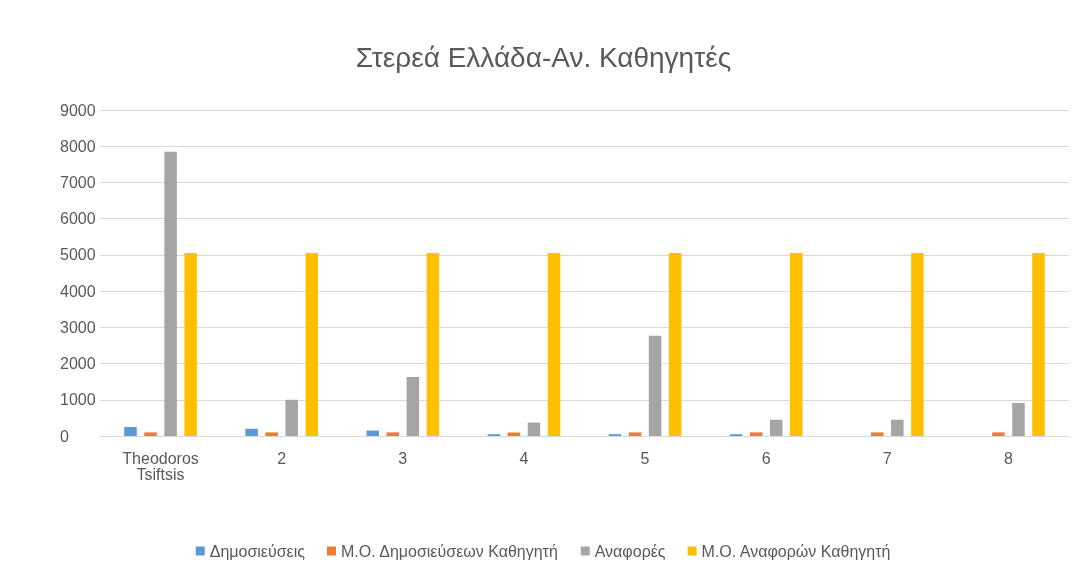 The image size is (1087, 582). Describe the element at coordinates (282, 458) in the screenshot. I see `x-tick-label: 2` at that location.